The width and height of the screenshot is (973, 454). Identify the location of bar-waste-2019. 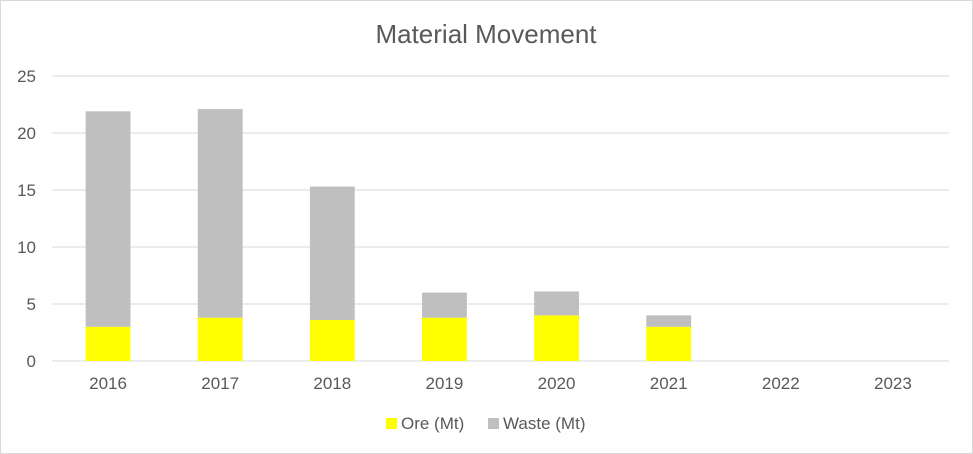
(444, 305).